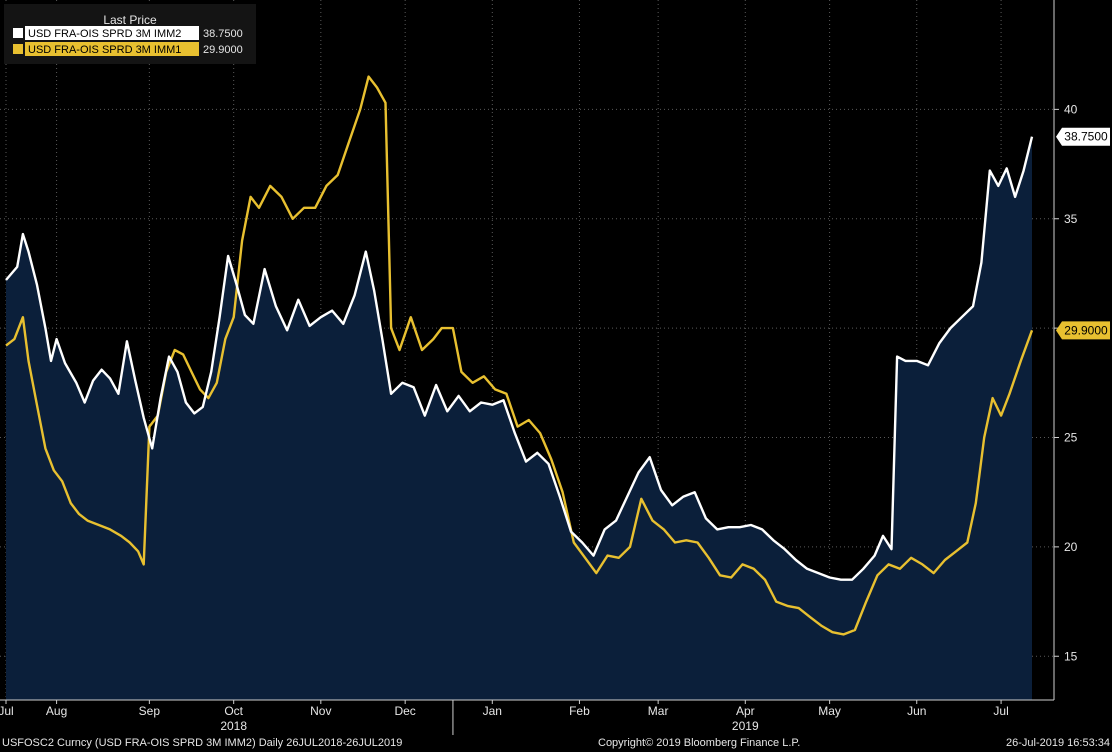 This screenshot has width=1112, height=752. Describe the element at coordinates (233, 711) in the screenshot. I see `x-tick-label: Oct` at that location.